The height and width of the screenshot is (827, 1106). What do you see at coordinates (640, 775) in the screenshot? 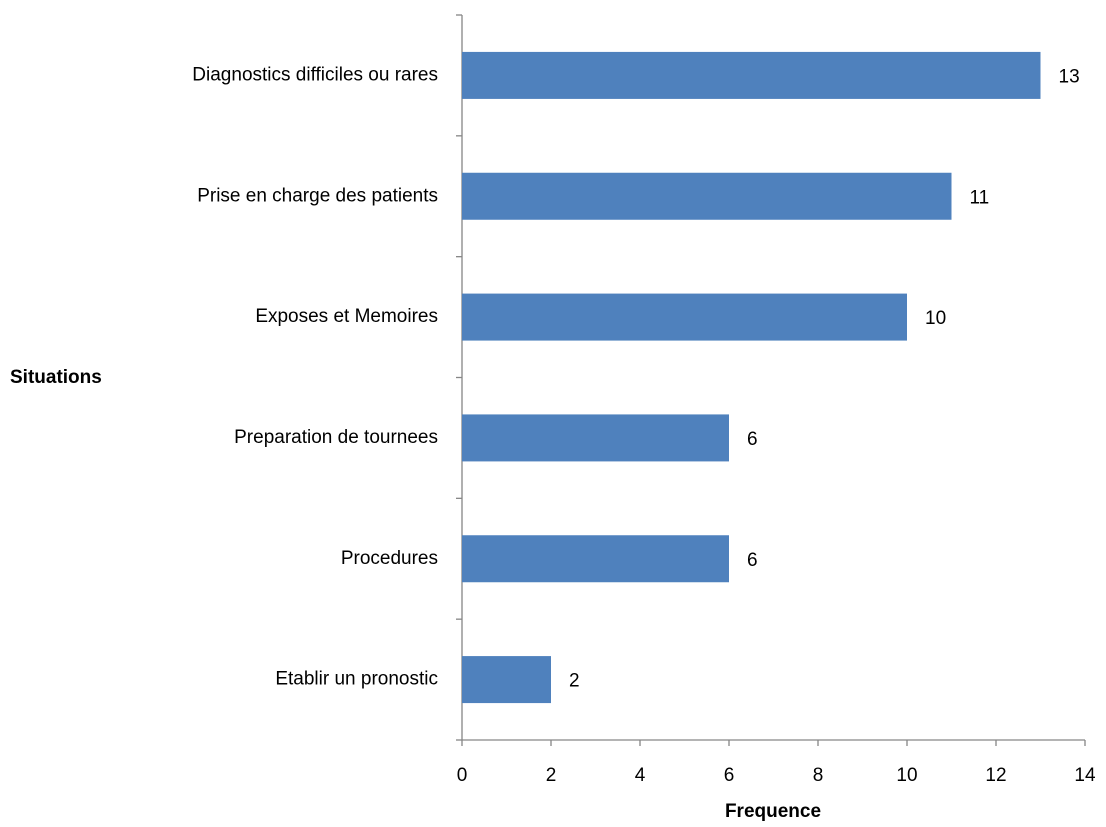
I see `x-tick-label: 4` at bounding box center [640, 775].